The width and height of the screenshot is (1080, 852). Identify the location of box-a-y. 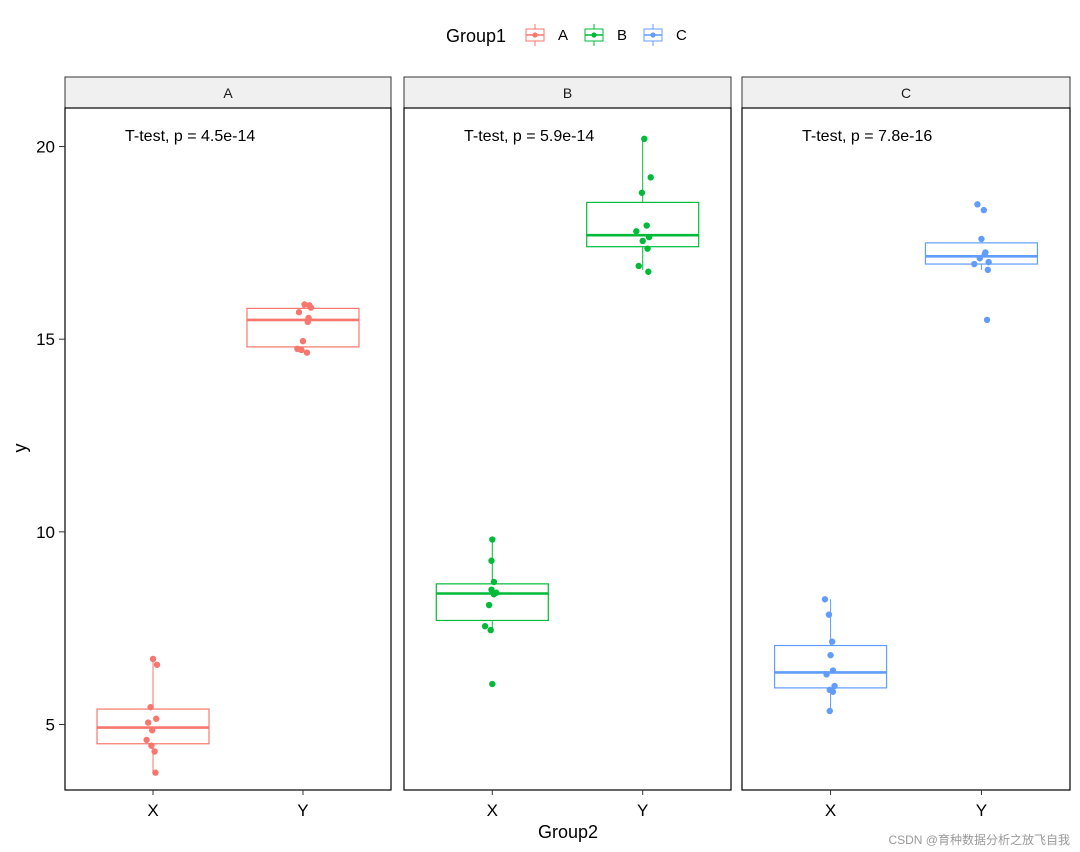
(303, 328).